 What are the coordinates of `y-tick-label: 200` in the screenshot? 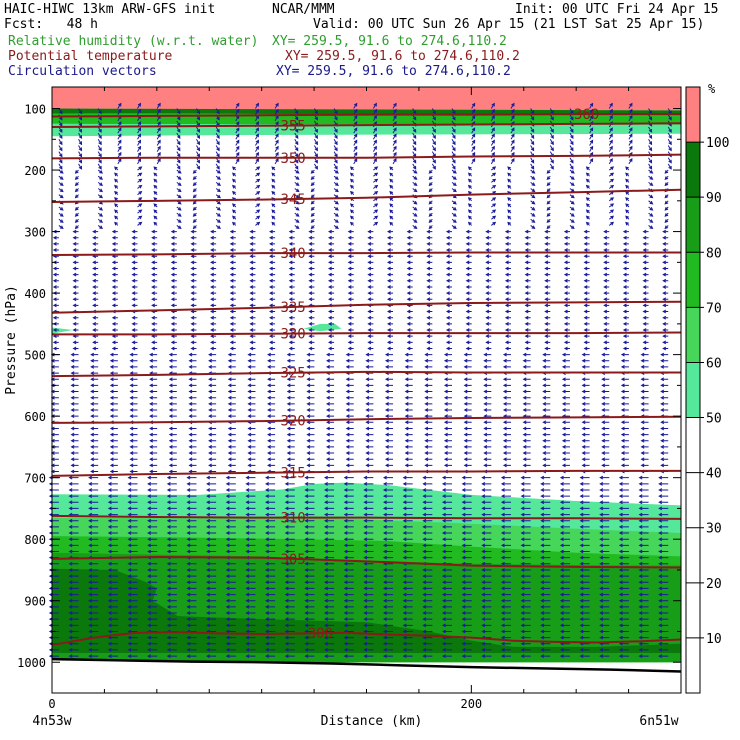 It's located at (35, 171).